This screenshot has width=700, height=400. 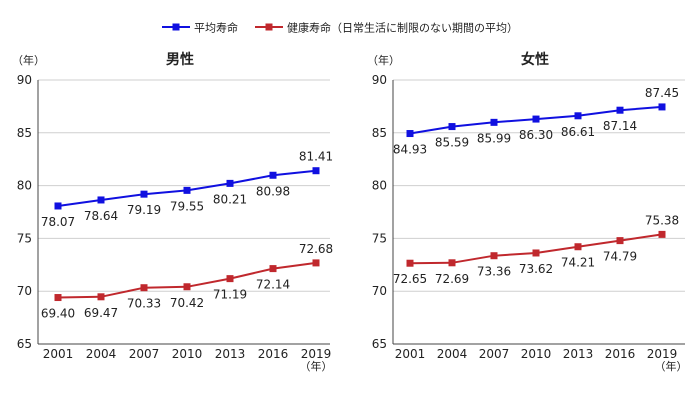 I want to click on data-label: 72.65, so click(x=410, y=279).